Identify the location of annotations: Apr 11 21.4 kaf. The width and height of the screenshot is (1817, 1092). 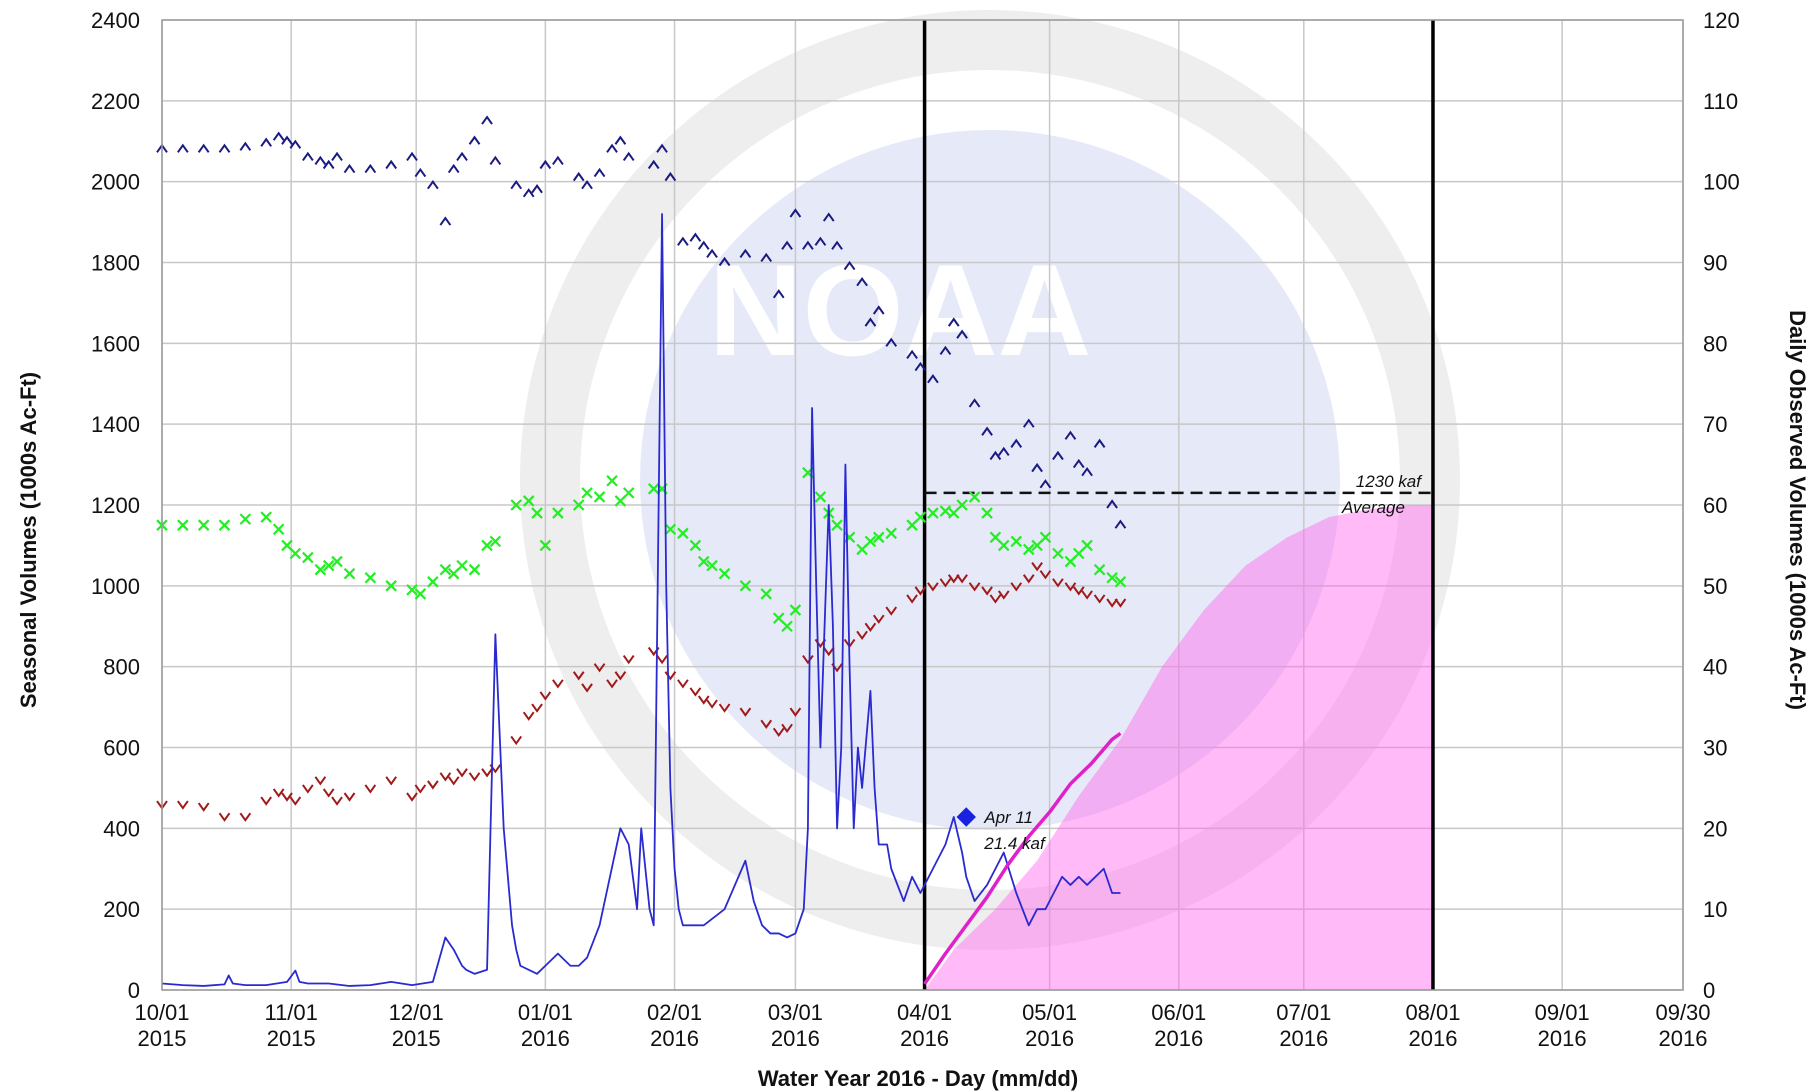
(1001, 830).